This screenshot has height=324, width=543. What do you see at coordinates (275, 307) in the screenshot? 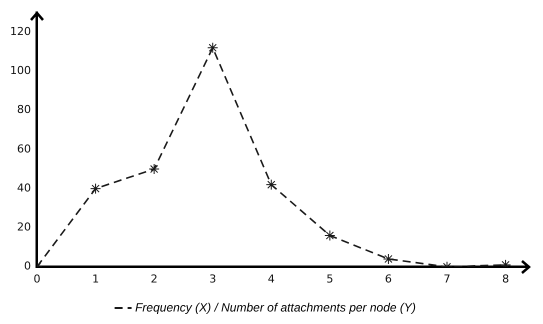
I see `legend-label: Frequency (X) / Number of attachments per node (Y)` at bounding box center [275, 307].